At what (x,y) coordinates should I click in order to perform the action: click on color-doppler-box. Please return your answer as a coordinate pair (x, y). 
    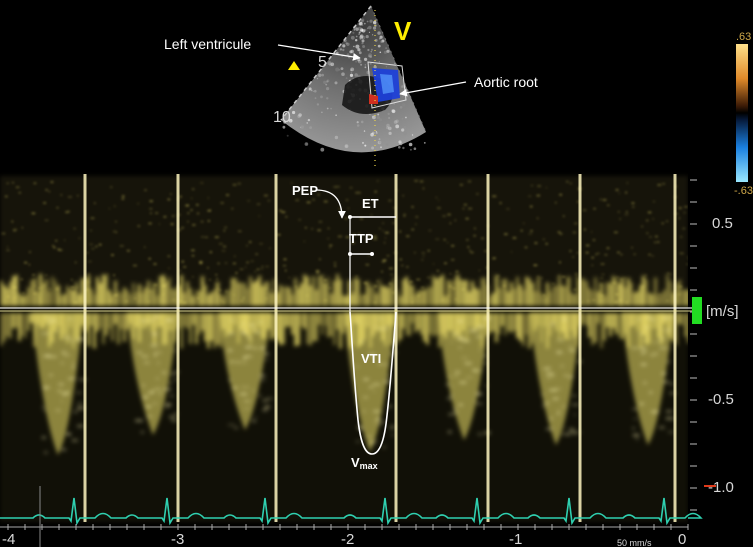
    Looking at the image, I should click on (387, 85).